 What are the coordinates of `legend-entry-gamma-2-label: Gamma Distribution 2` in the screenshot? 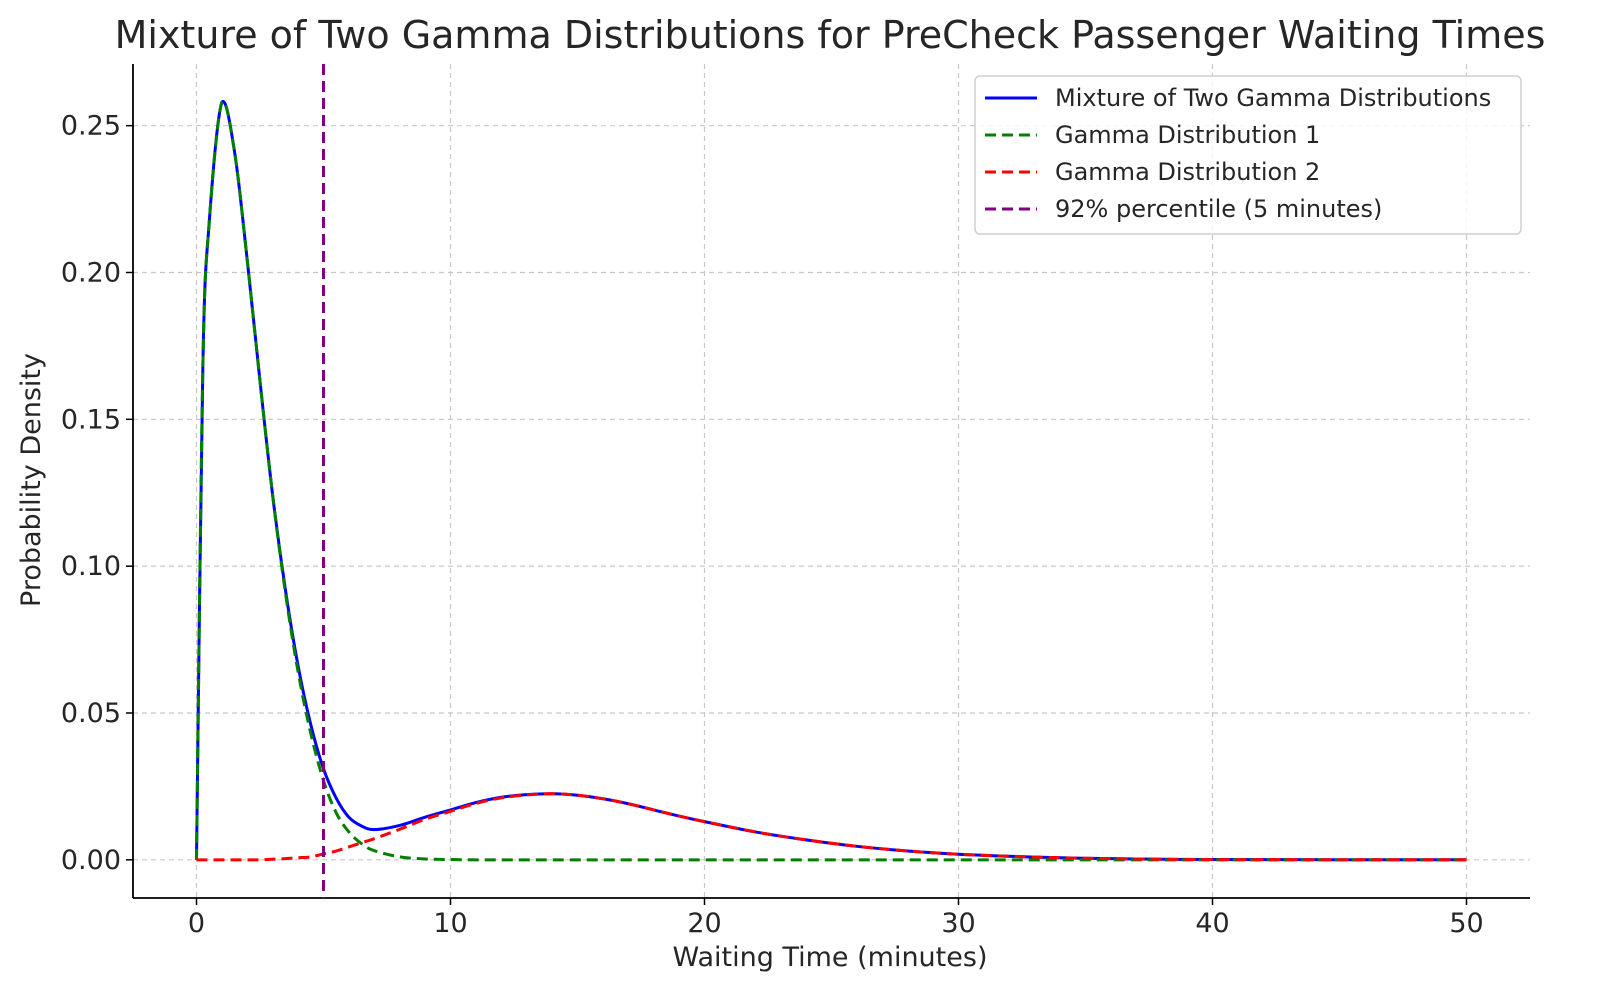 It's located at (1187, 172).